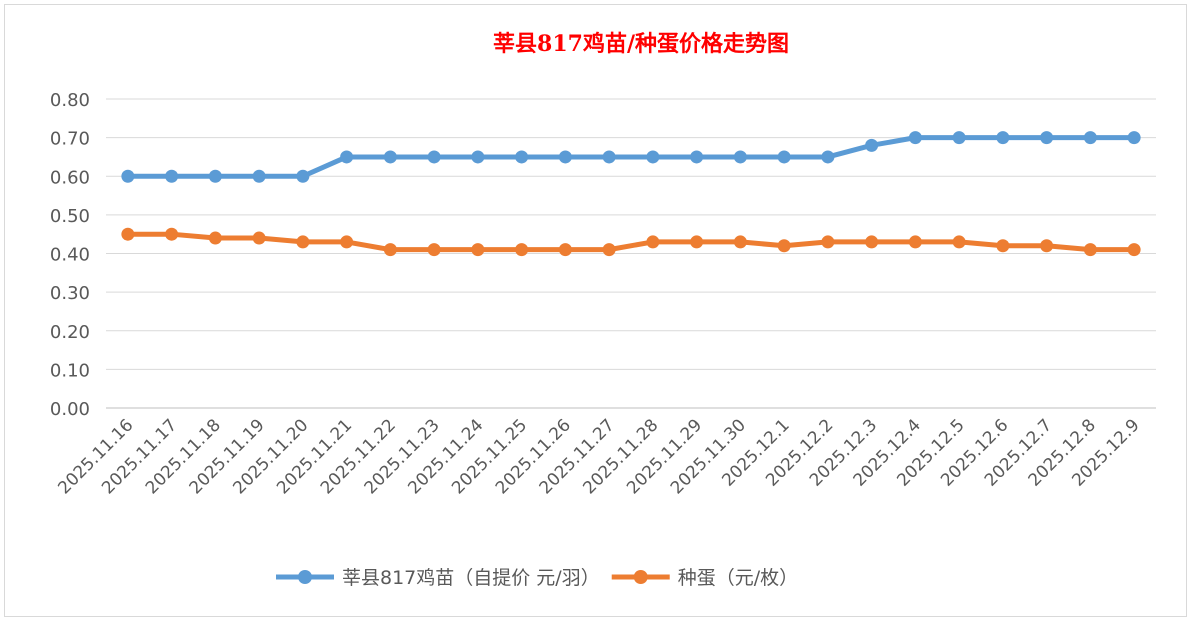  What do you see at coordinates (70, 370) in the screenshot?
I see `y-tick-label: 0.10` at bounding box center [70, 370].